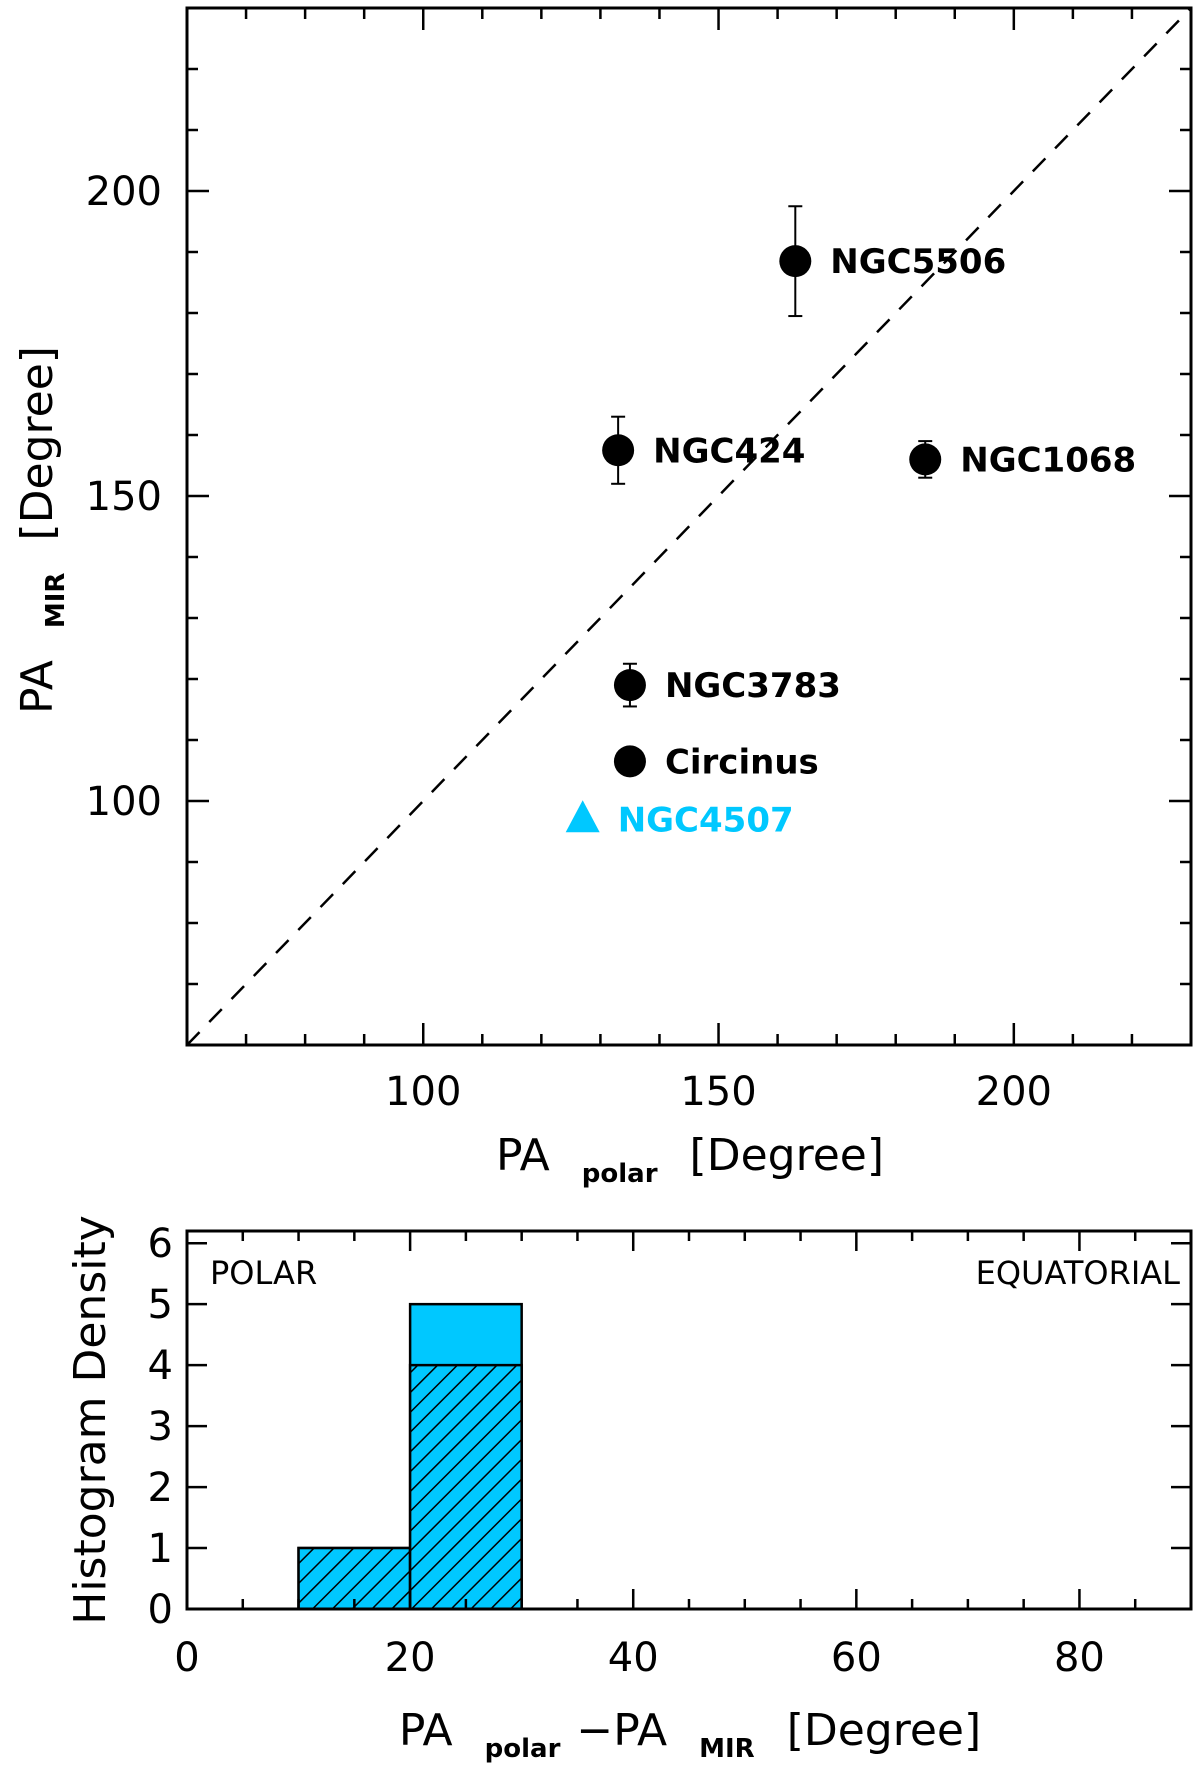 Image resolution: width=1200 pixels, height=1766 pixels. I want to click on hist-x-tick-label: 80, so click(1079, 1658).